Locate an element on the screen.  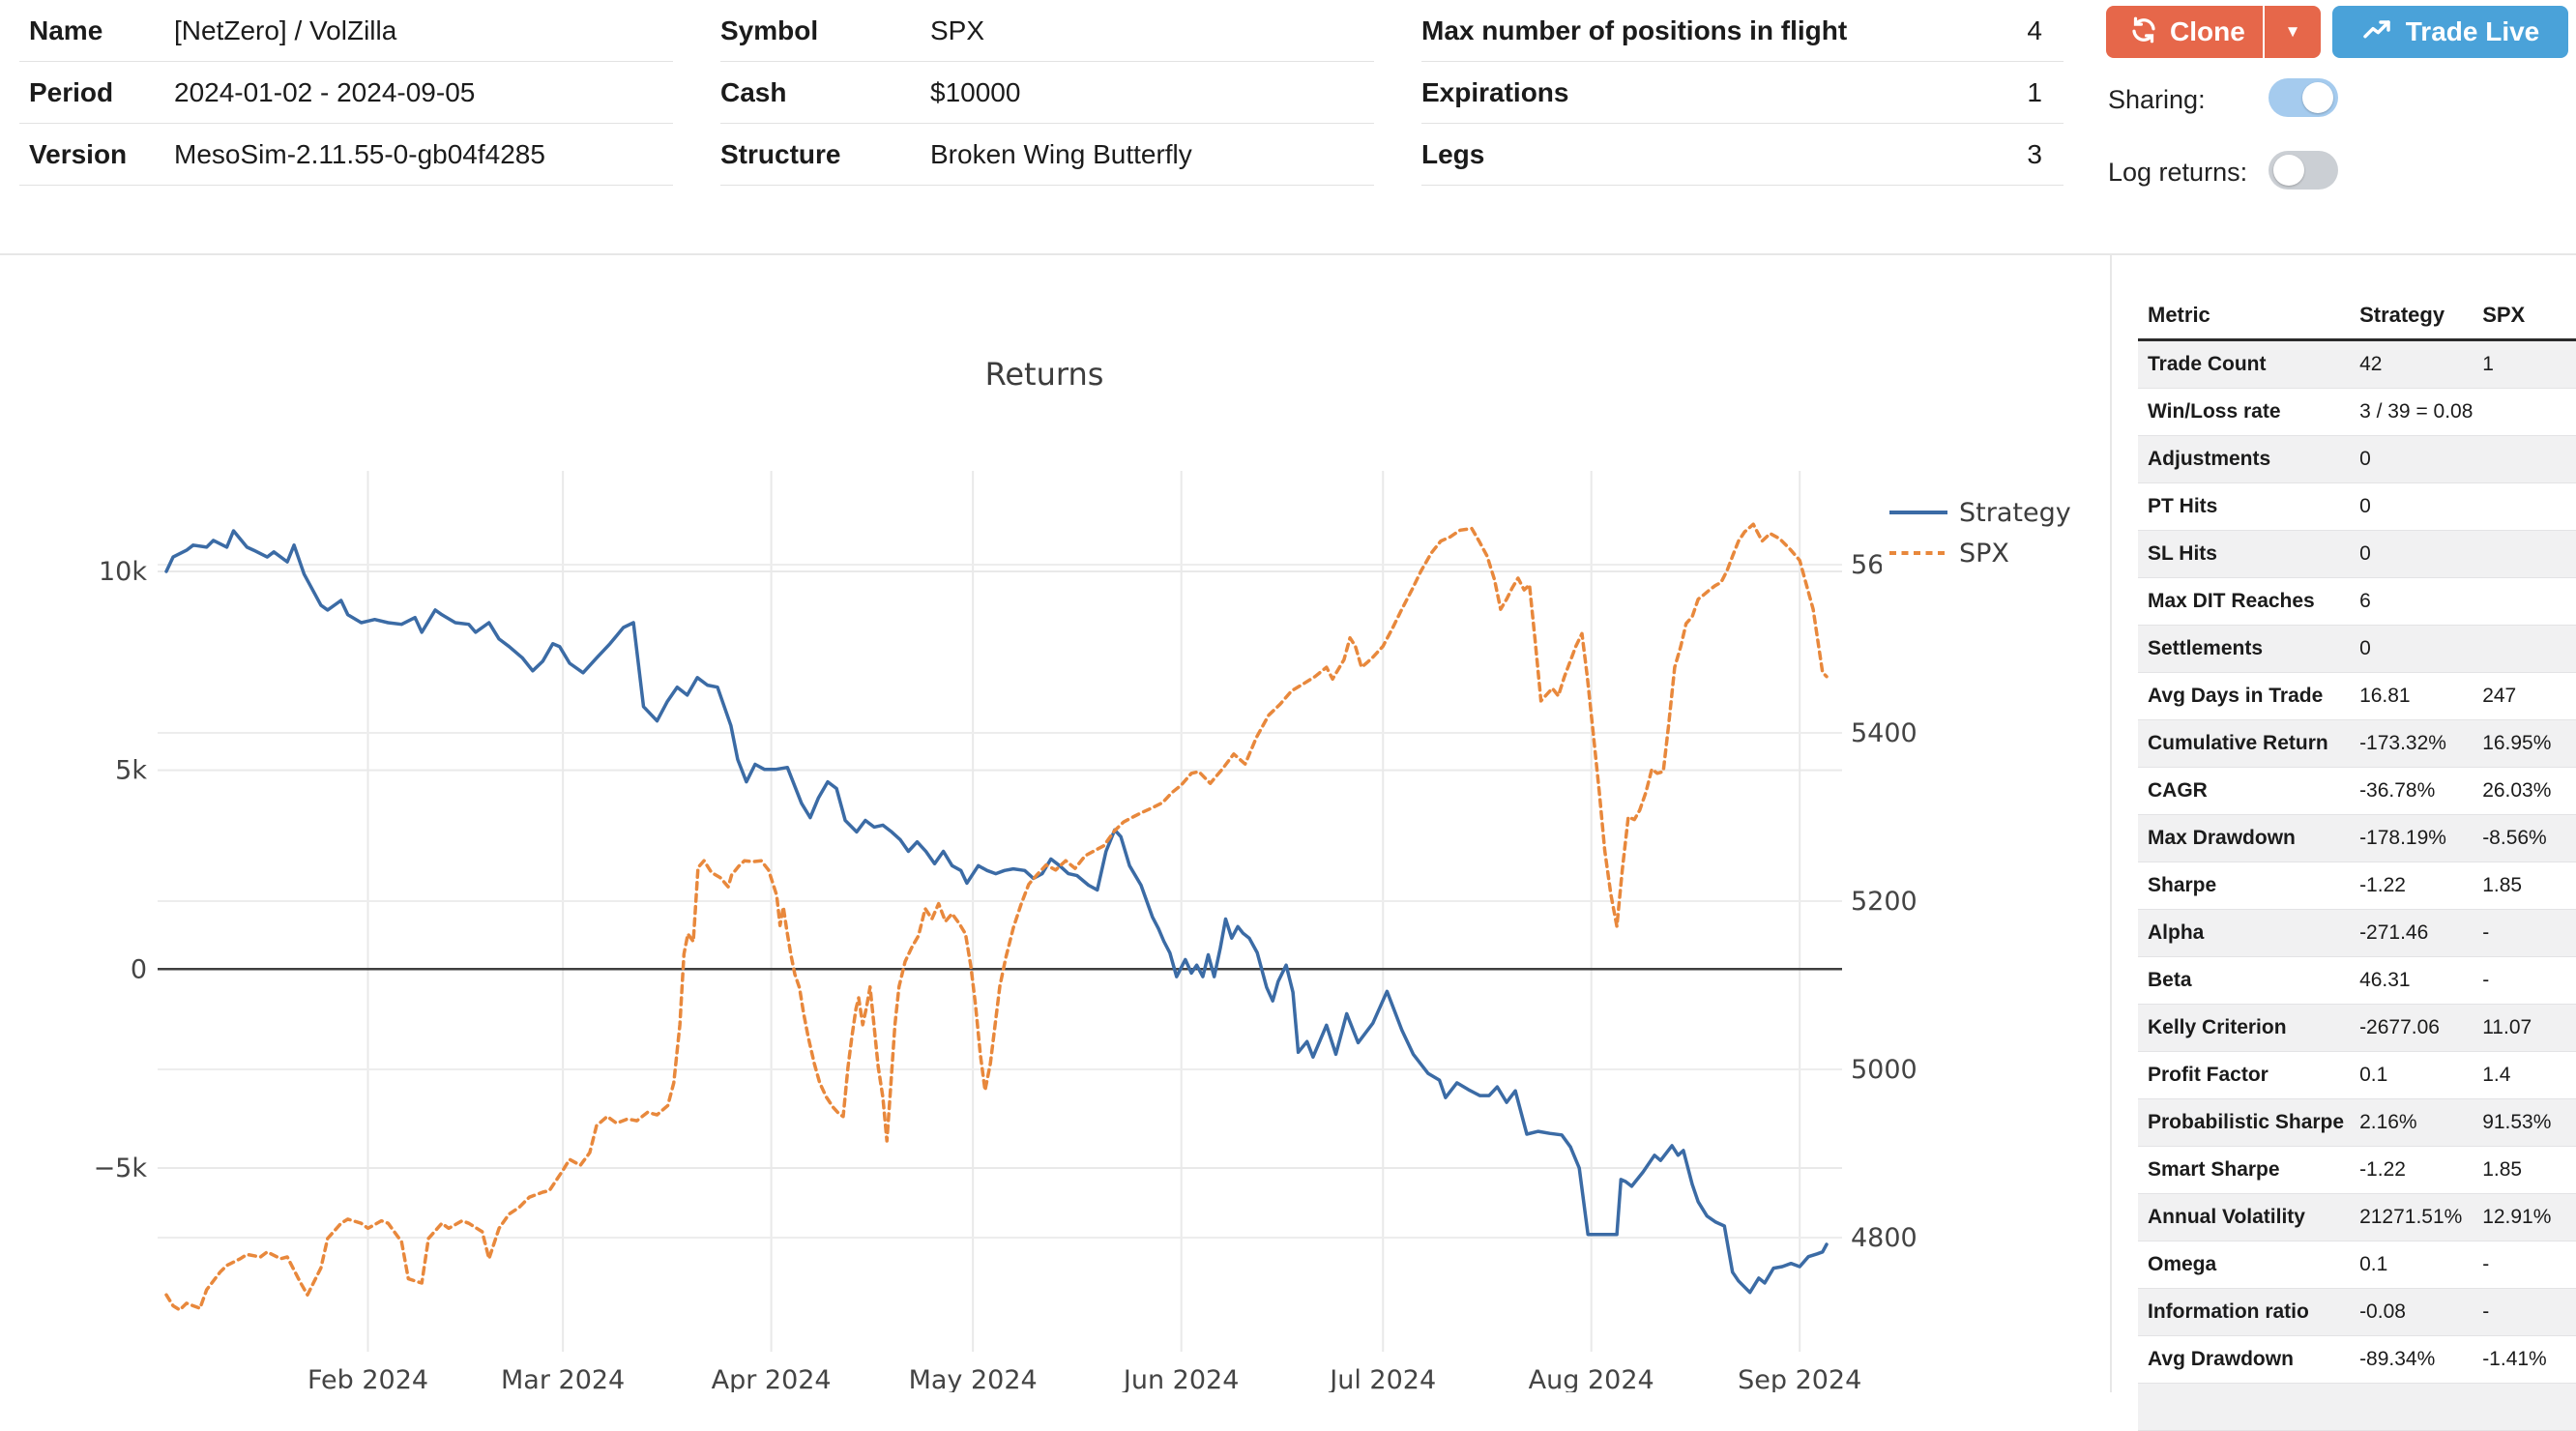
metrics-header: Metric Strategy SPX is located at coordinates (2357, 316).